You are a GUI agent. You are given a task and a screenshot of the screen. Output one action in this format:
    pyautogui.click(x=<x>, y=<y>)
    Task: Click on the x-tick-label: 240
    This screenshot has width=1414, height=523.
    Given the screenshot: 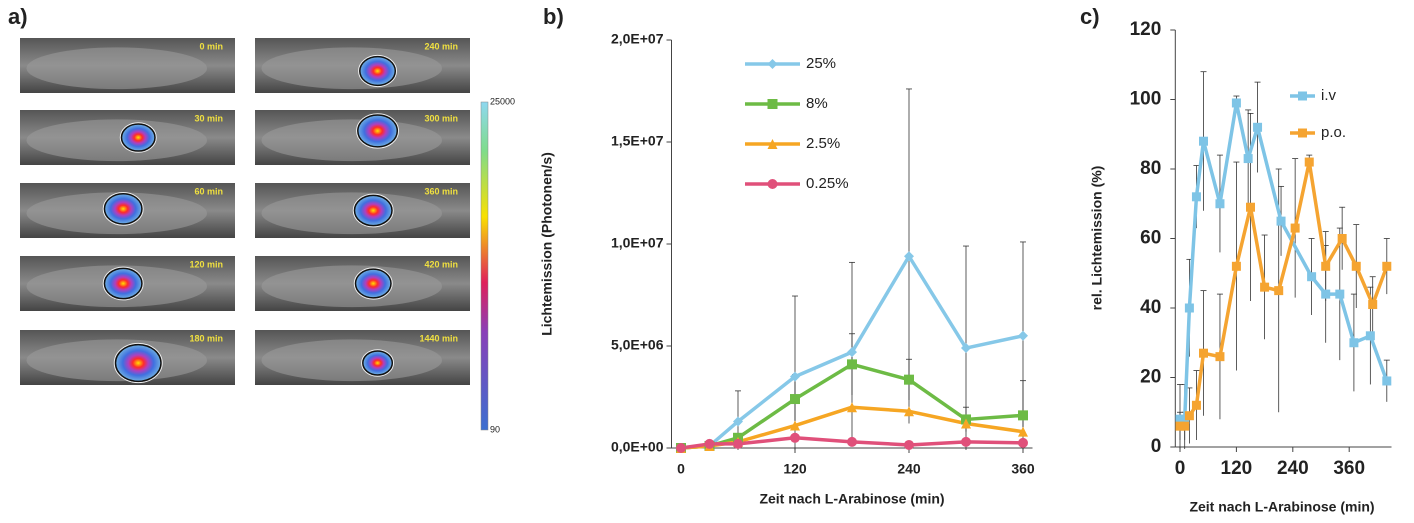 What is the action you would take?
    pyautogui.click(x=909, y=469)
    